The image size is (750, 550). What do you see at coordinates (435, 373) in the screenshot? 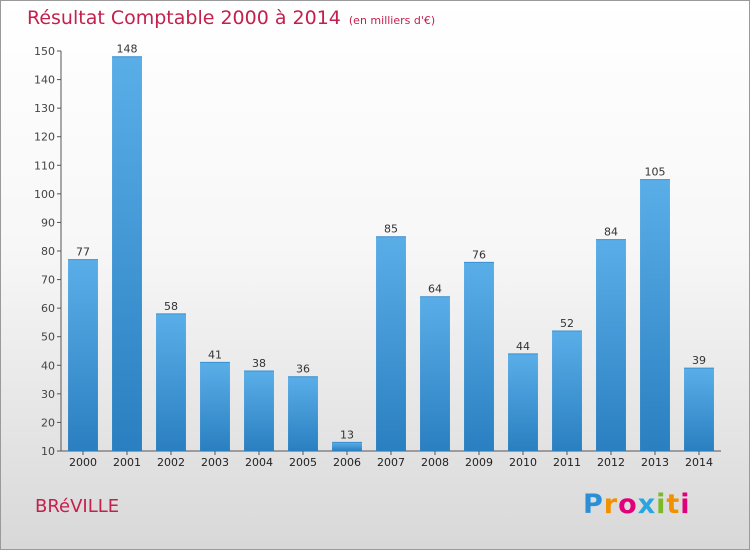
I see `bar-2008` at bounding box center [435, 373].